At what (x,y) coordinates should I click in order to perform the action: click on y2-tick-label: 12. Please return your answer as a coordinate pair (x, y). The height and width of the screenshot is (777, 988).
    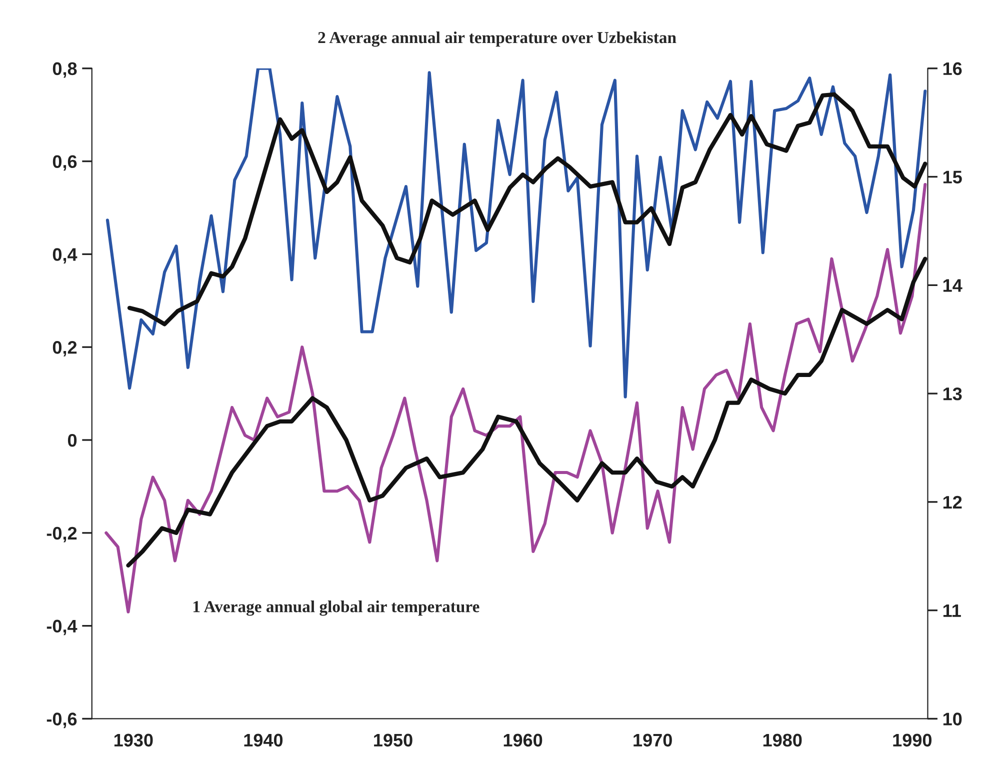
    Looking at the image, I should click on (952, 502).